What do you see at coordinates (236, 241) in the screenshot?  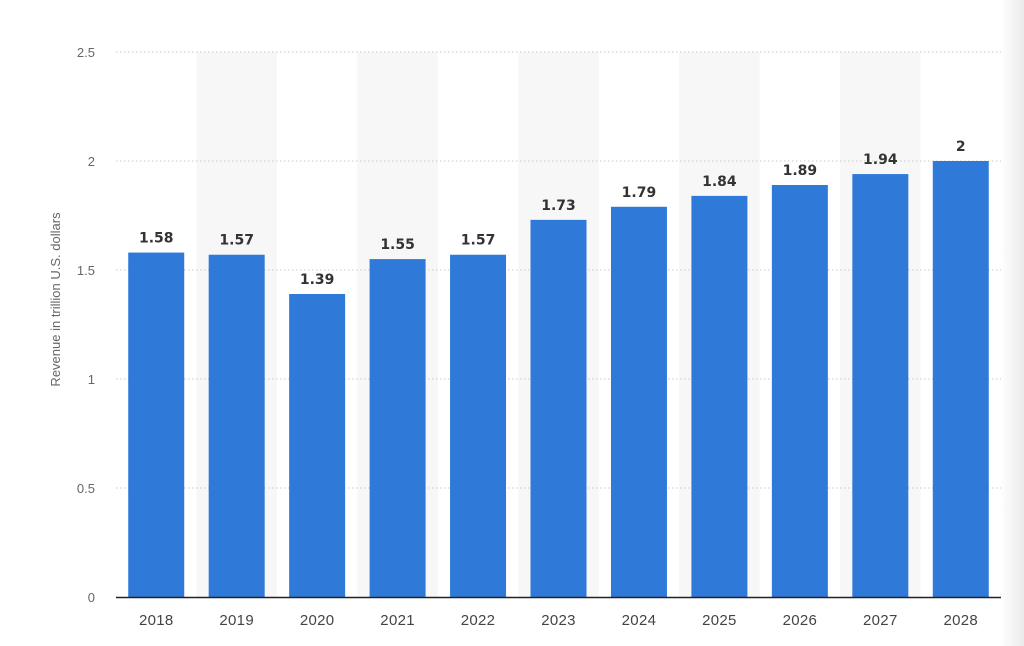 I see `data-label-2019: 1.57` at bounding box center [236, 241].